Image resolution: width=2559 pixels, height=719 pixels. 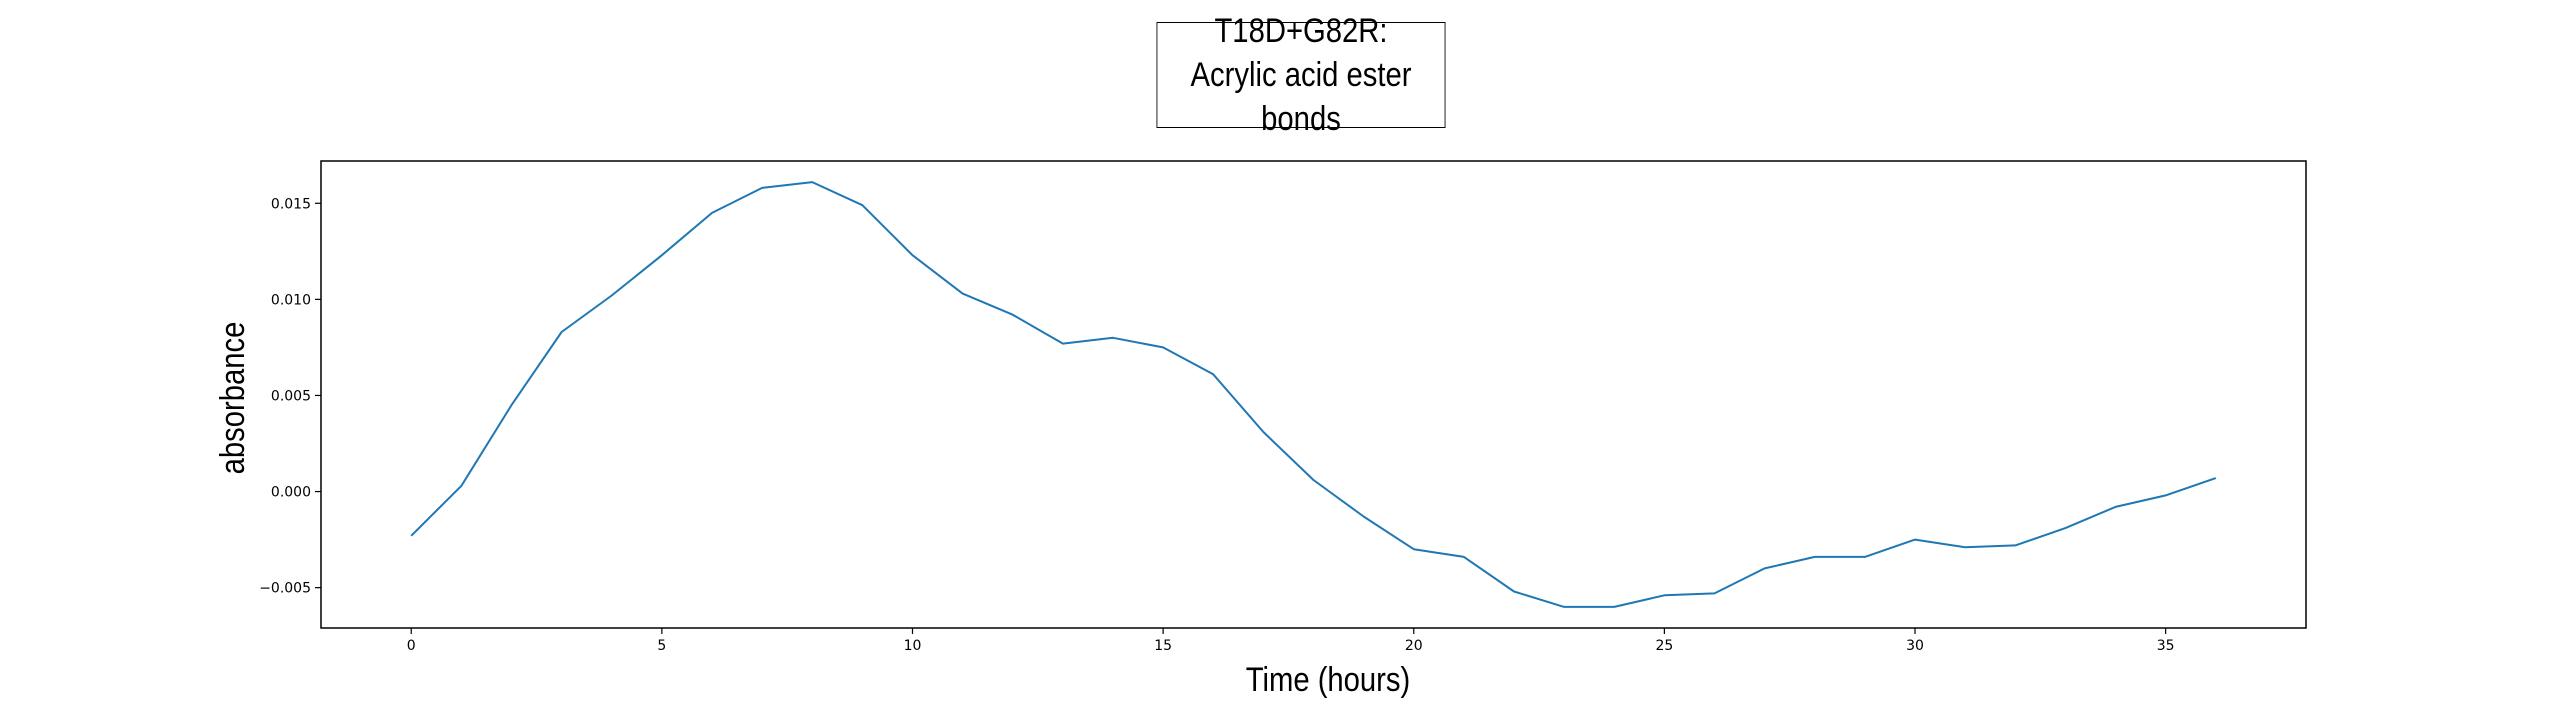 I want to click on y-tick-label: 0.005, so click(x=291, y=396).